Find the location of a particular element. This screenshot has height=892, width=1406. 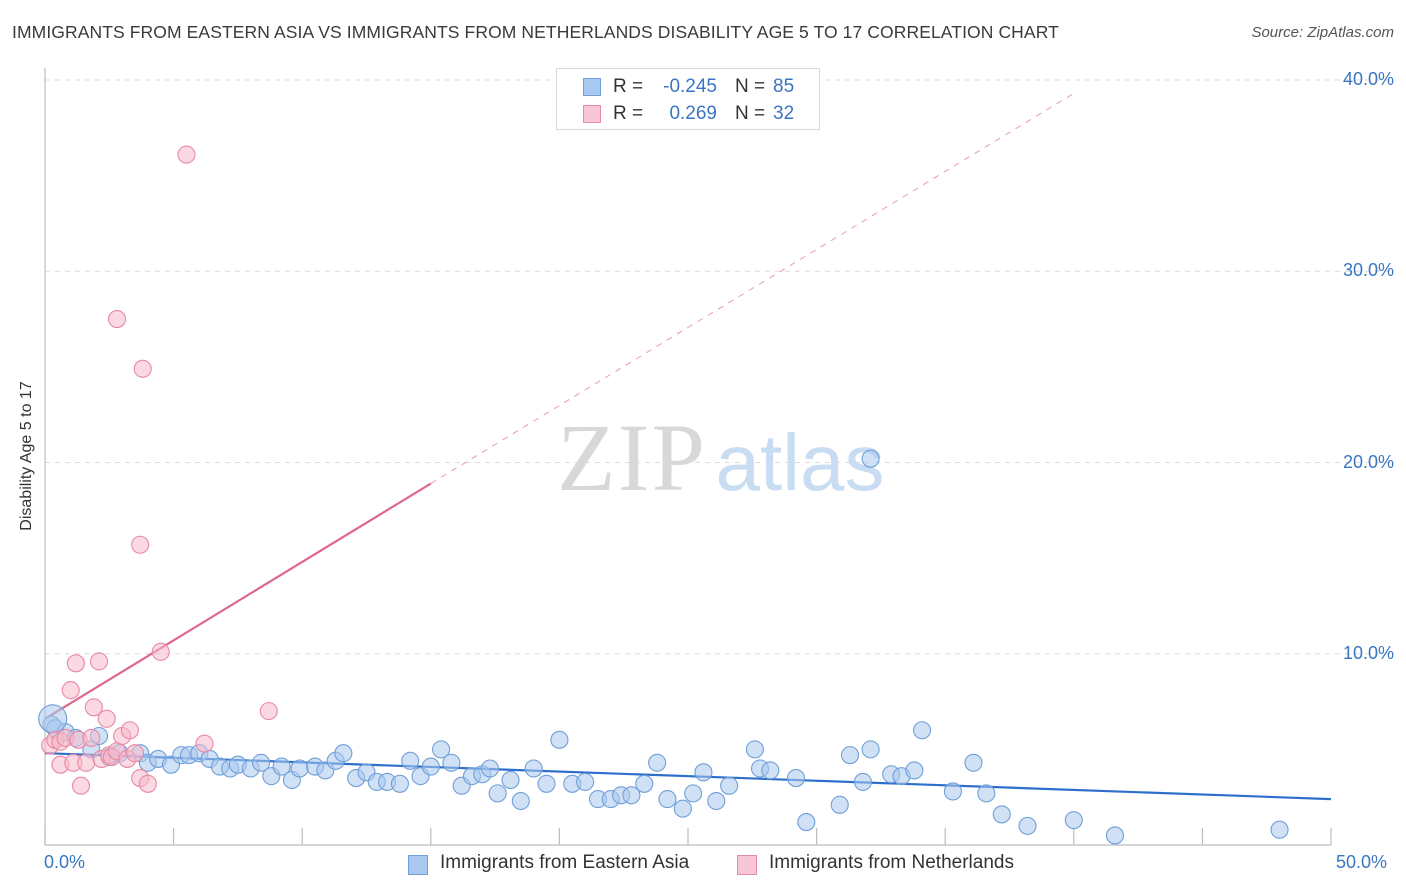

legend-label: Immigrants from Eastern Asia is located at coordinates (565, 862).